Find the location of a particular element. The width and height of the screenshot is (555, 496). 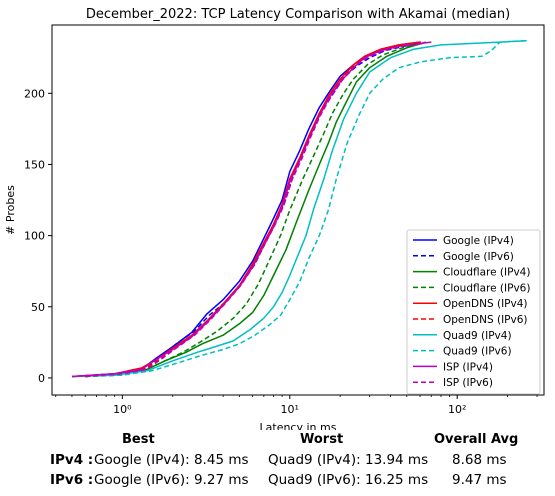

x-tick-label: 10⁰ is located at coordinates (122, 409).